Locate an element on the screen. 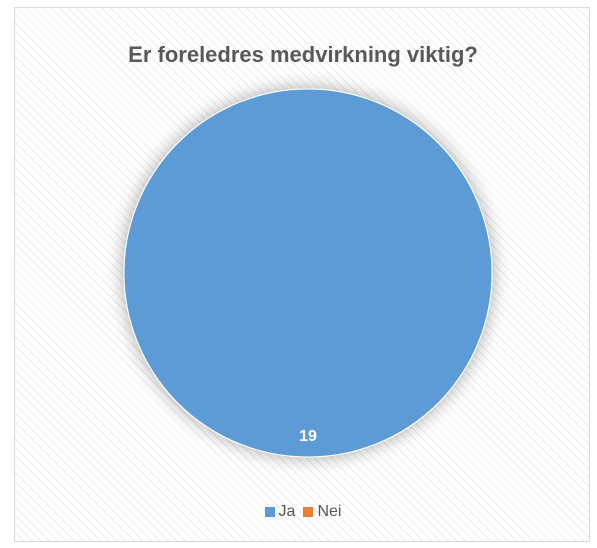 This screenshot has height=548, width=597. legend-label-nei: Nei is located at coordinates (329, 511).